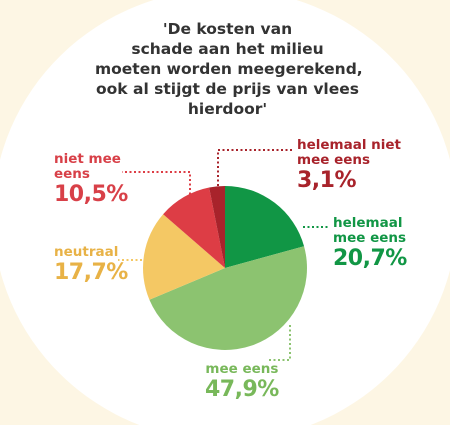 The width and height of the screenshot is (450, 425). I want to click on pie-slice-neutraal, so click(183, 257).